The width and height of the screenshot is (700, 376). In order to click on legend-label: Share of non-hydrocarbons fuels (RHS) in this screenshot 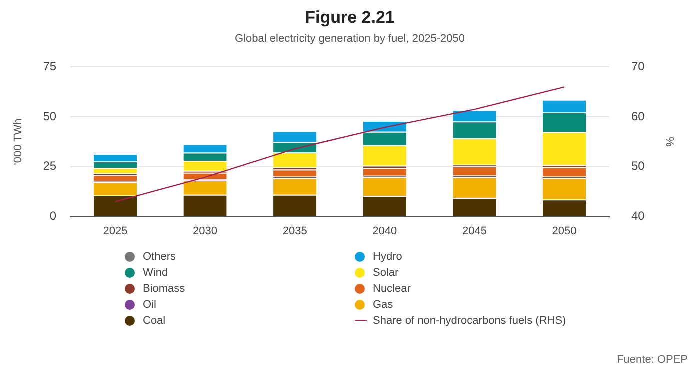, I will do `click(470, 320)`.